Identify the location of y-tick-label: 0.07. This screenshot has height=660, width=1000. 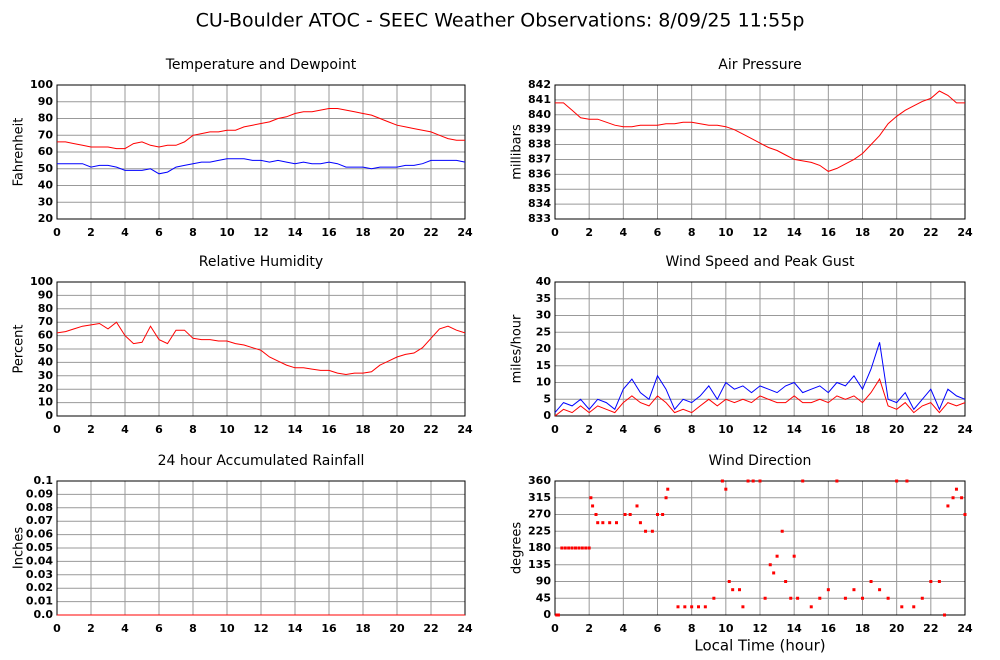
(39, 520).